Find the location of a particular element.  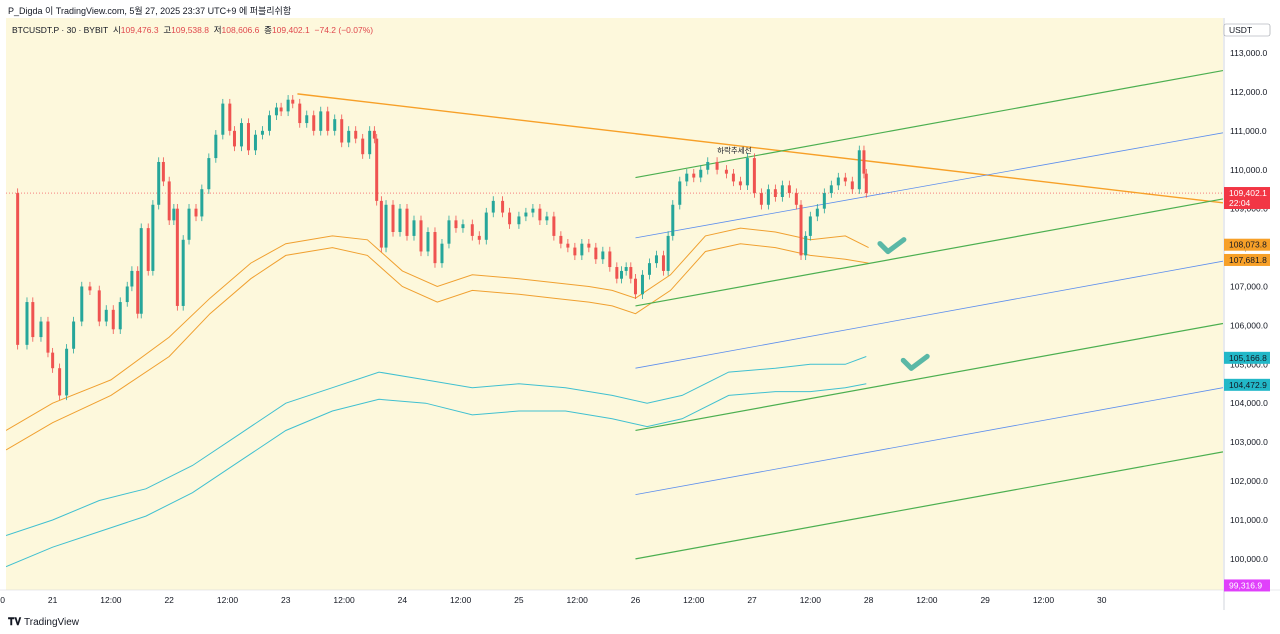

price-label-text: 99,316.9 is located at coordinates (1245, 585).